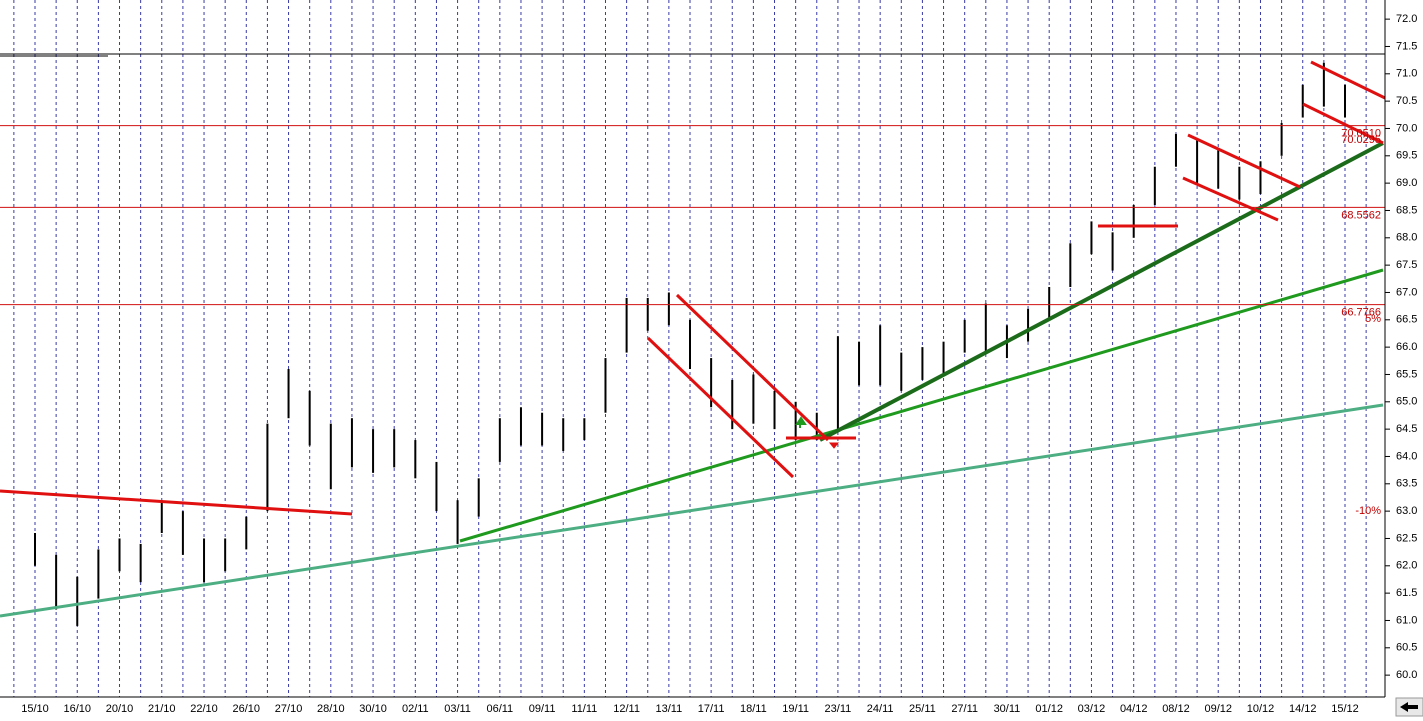 The height and width of the screenshot is (721, 1423). Describe the element at coordinates (120, 709) in the screenshot. I see `x-tick-label: 20/10` at that location.